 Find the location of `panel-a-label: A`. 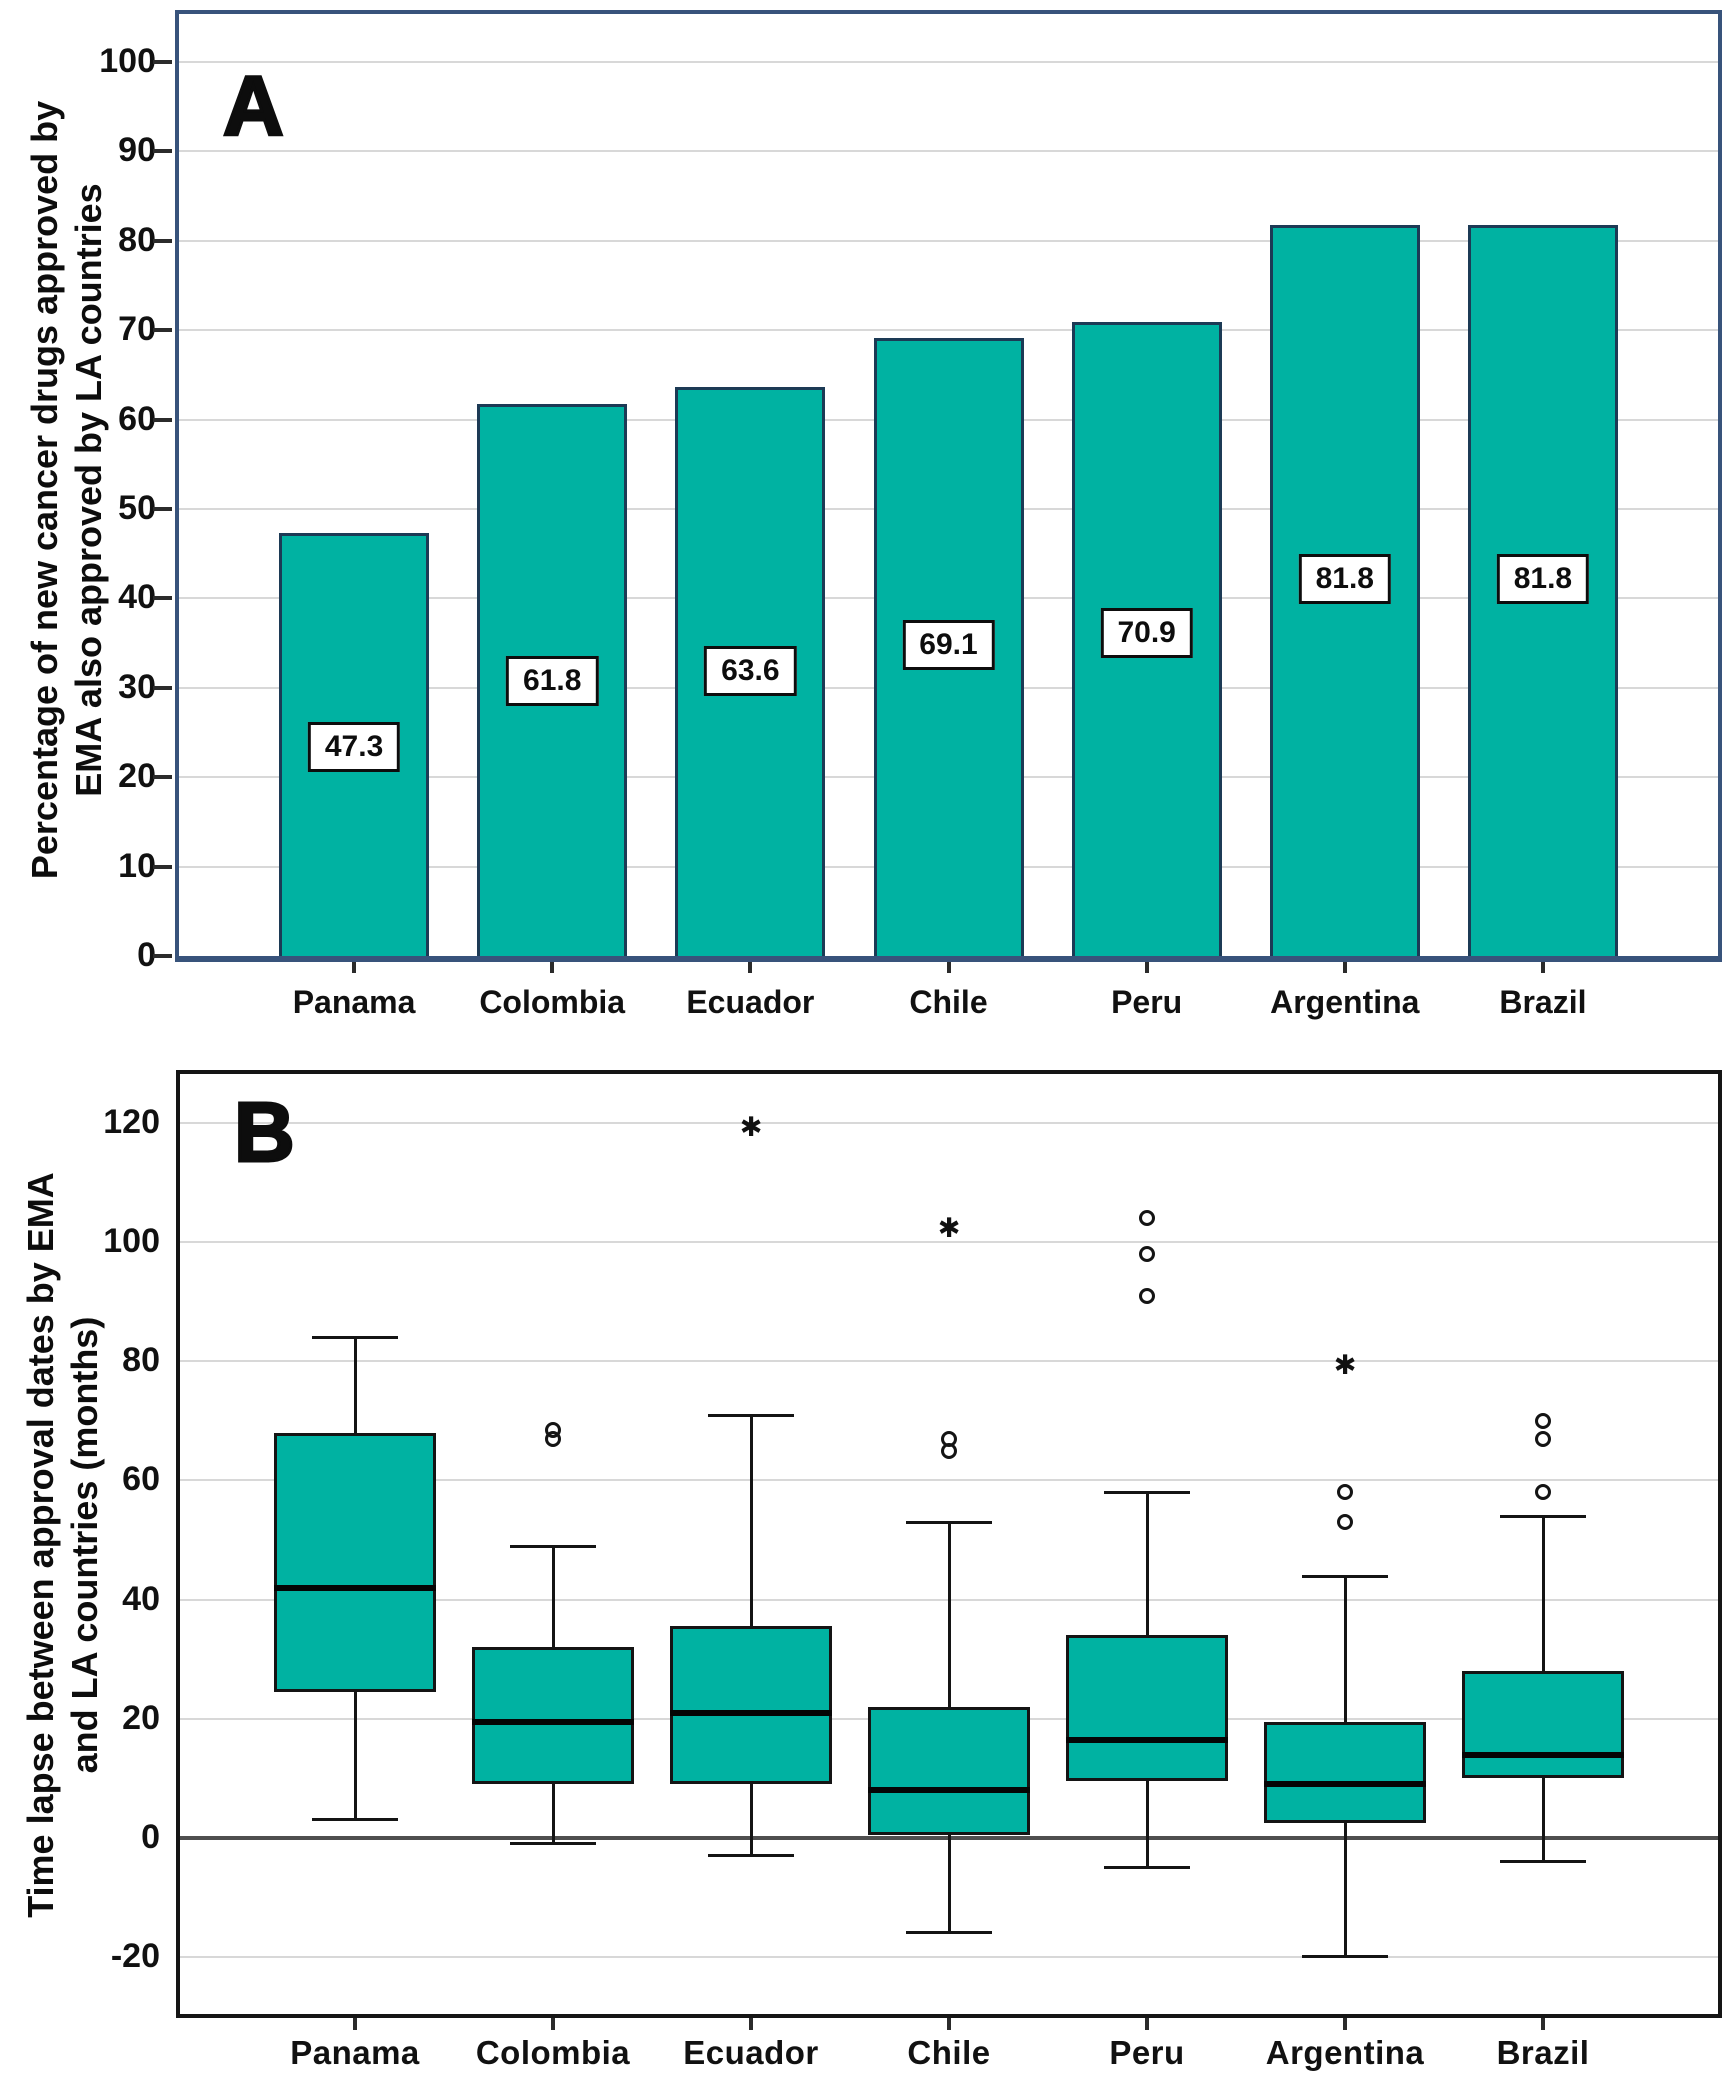

panel-a-label: A is located at coordinates (254, 106).